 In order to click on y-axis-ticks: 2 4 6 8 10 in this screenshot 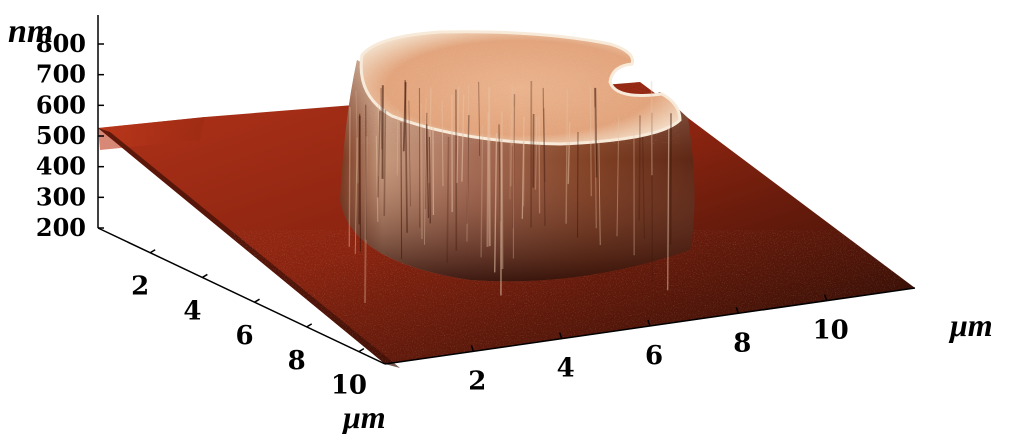, I will do `click(249, 325)`.